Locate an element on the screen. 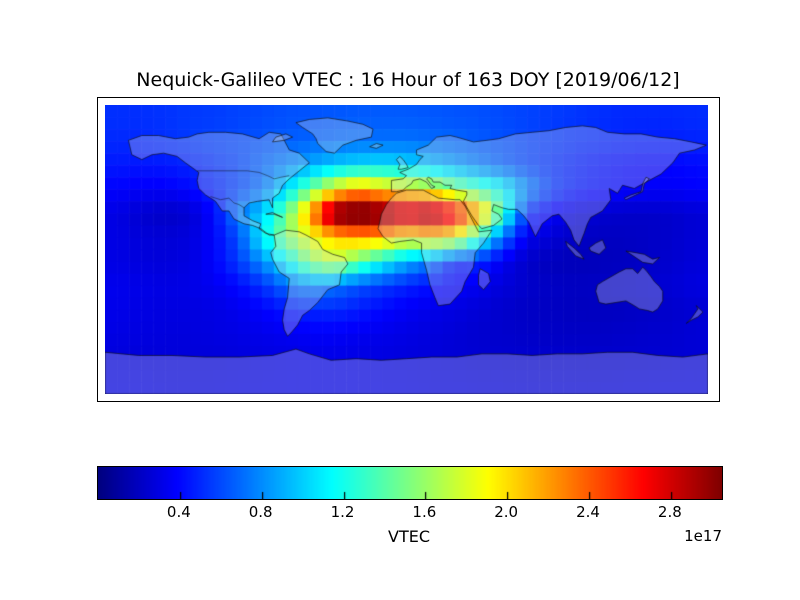 This screenshot has height=600, width=800. colorbar-gradient-canvas is located at coordinates (410, 483).